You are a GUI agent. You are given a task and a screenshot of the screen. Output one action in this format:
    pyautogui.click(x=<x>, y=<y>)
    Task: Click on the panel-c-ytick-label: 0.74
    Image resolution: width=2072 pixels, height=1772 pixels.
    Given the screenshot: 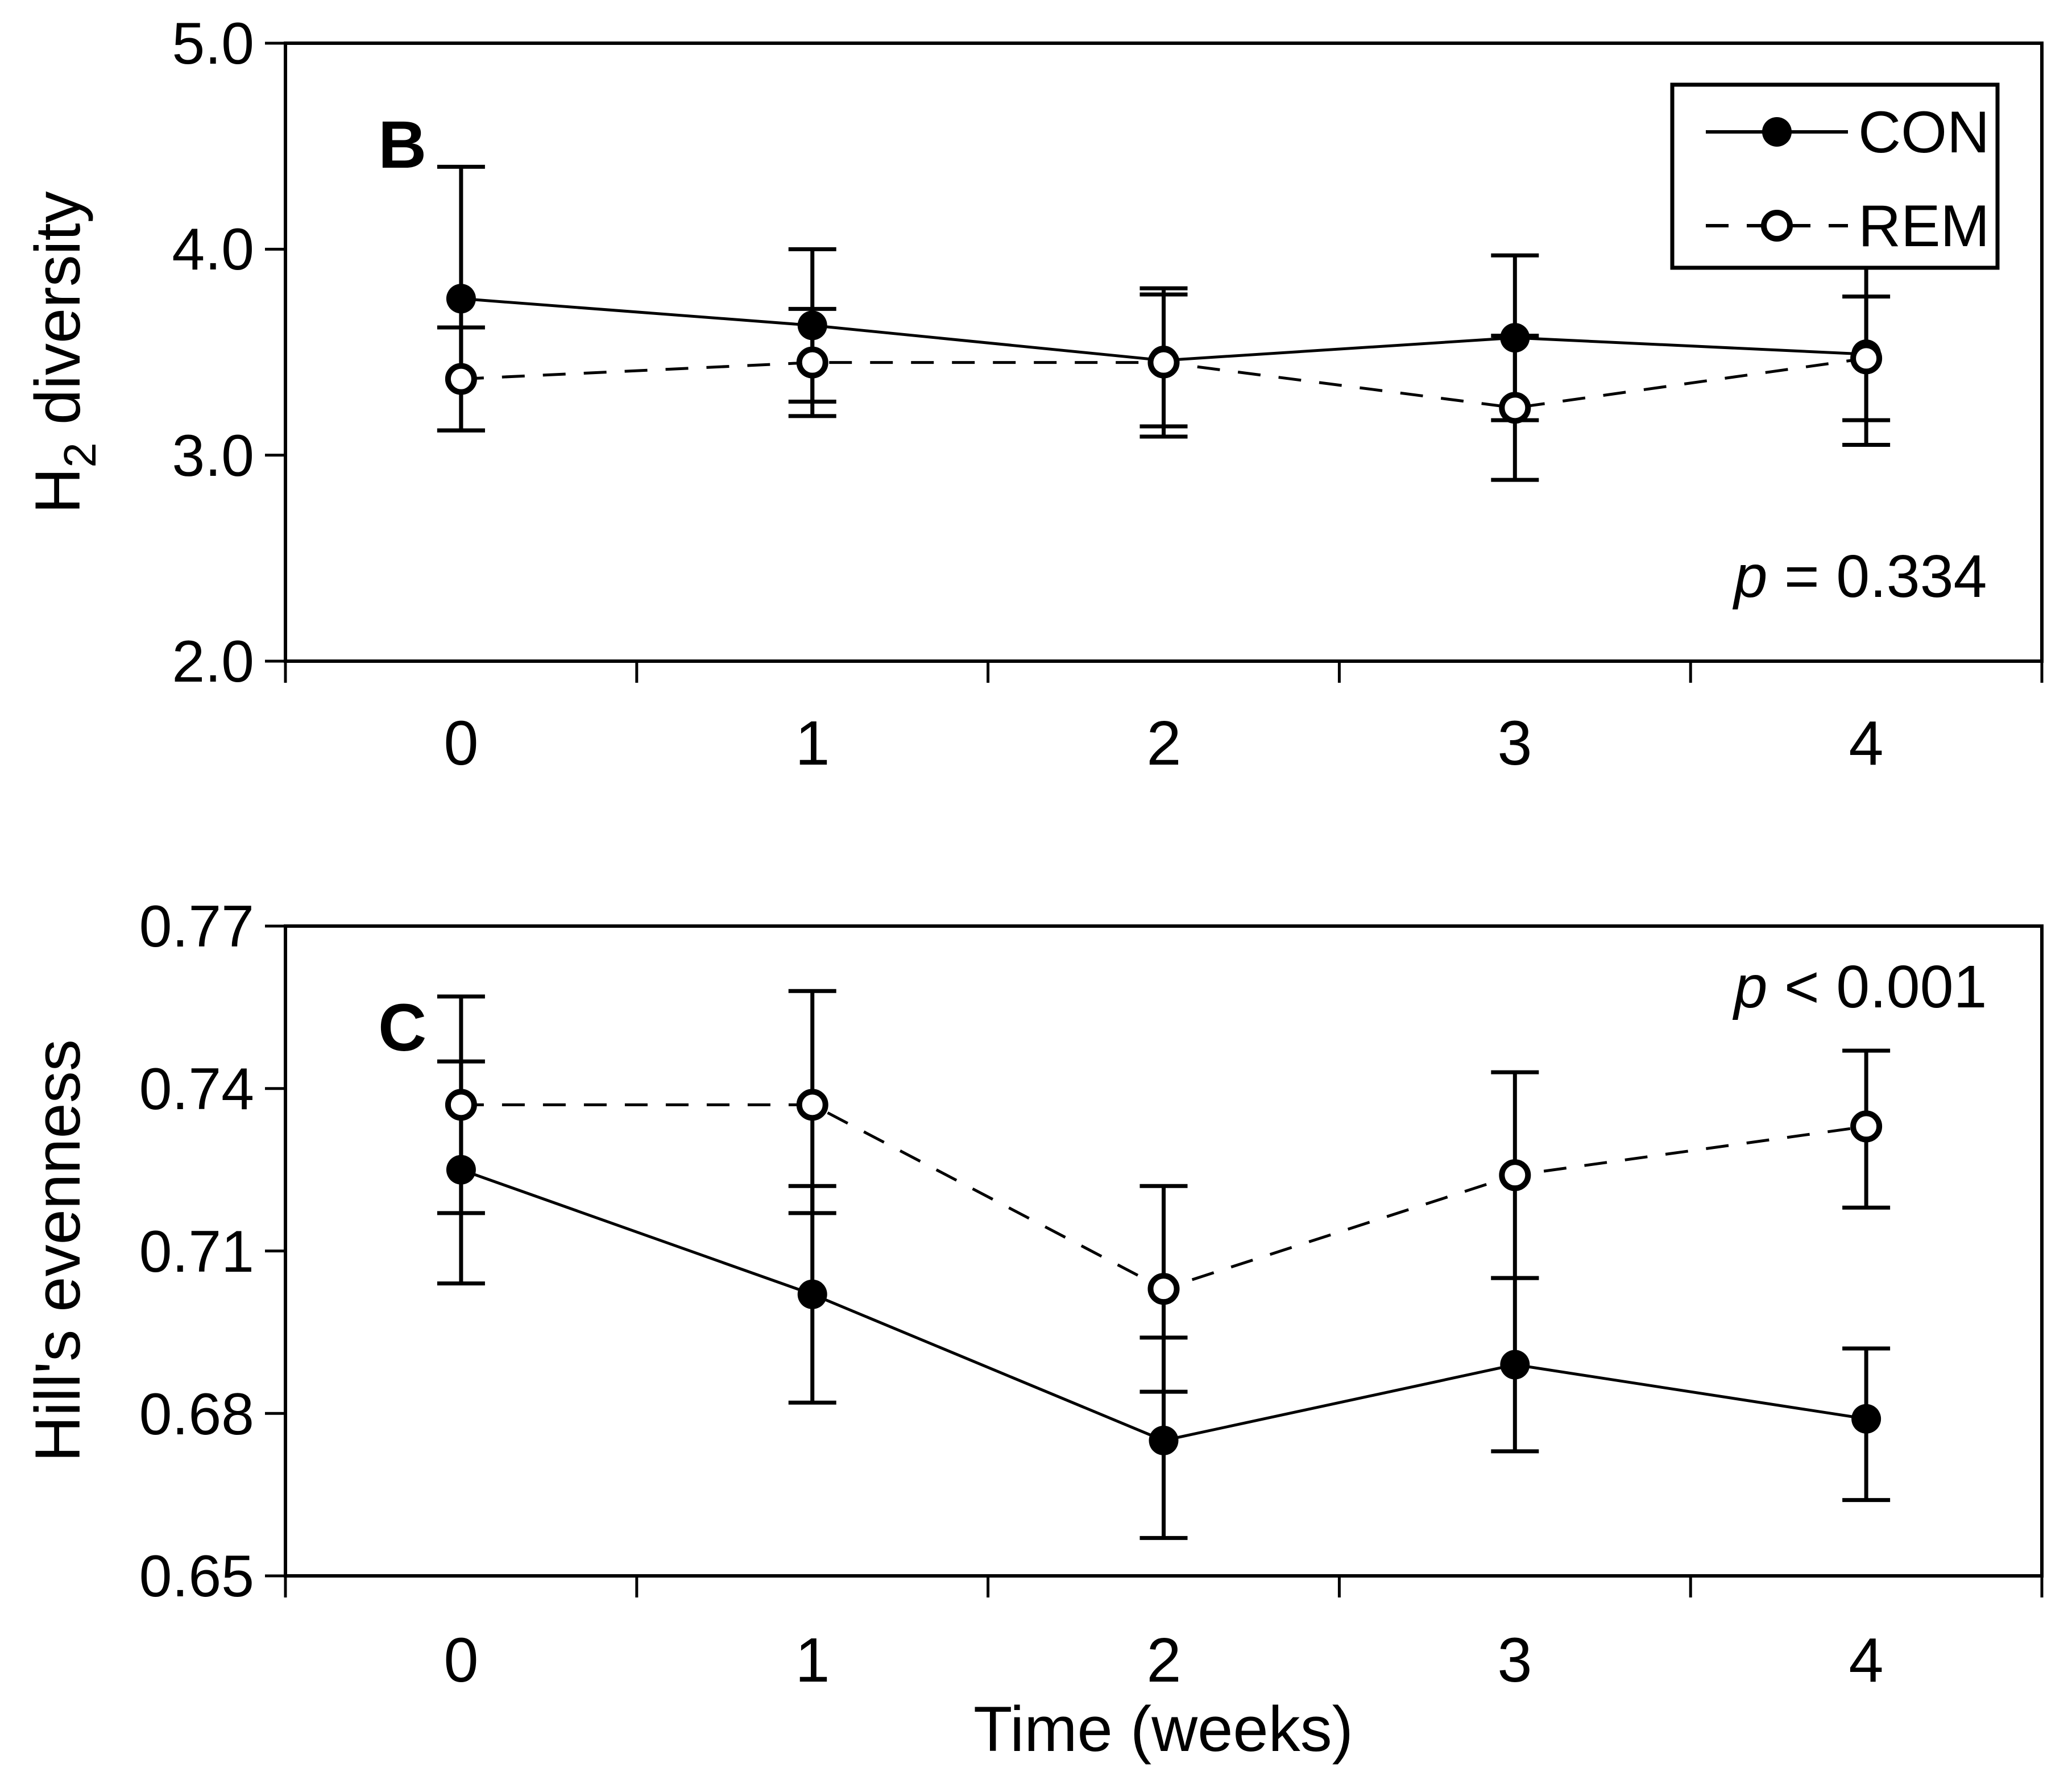 What is the action you would take?
    pyautogui.click(x=196, y=1089)
    